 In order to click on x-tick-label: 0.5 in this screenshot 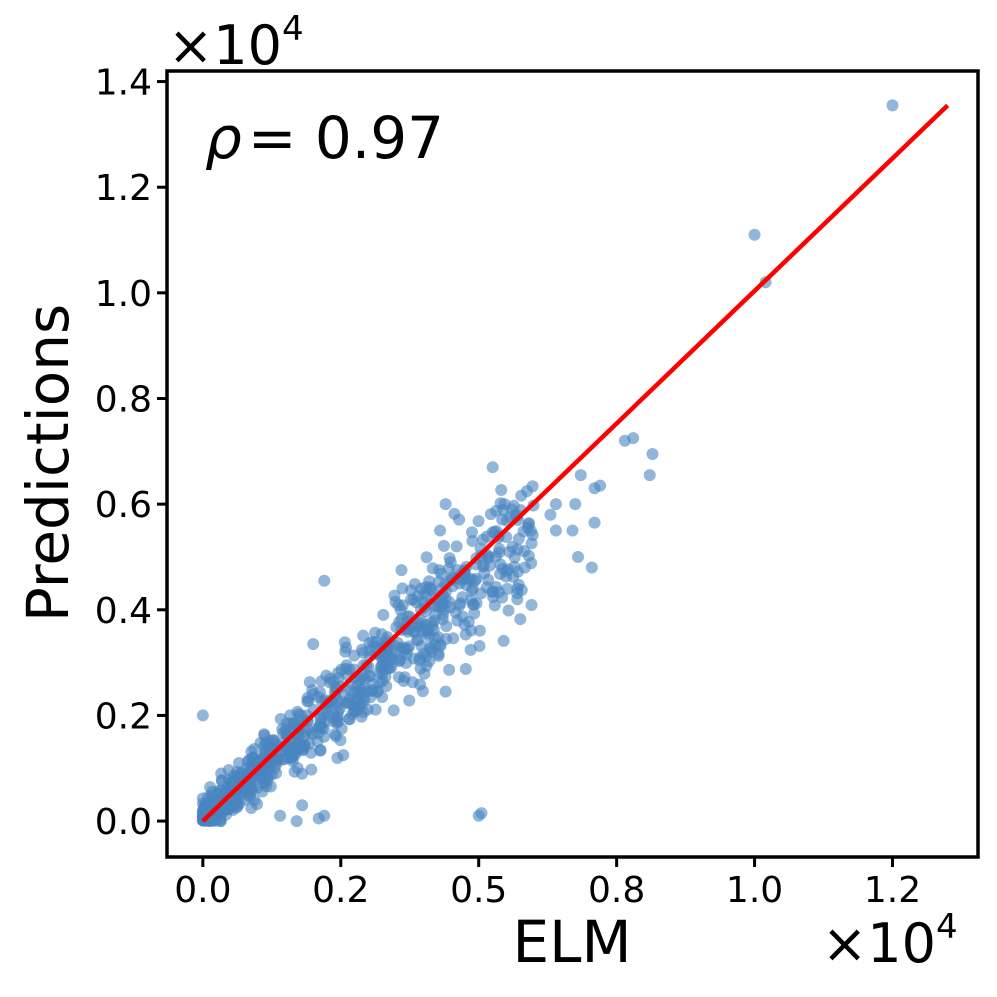, I will do `click(478, 890)`.